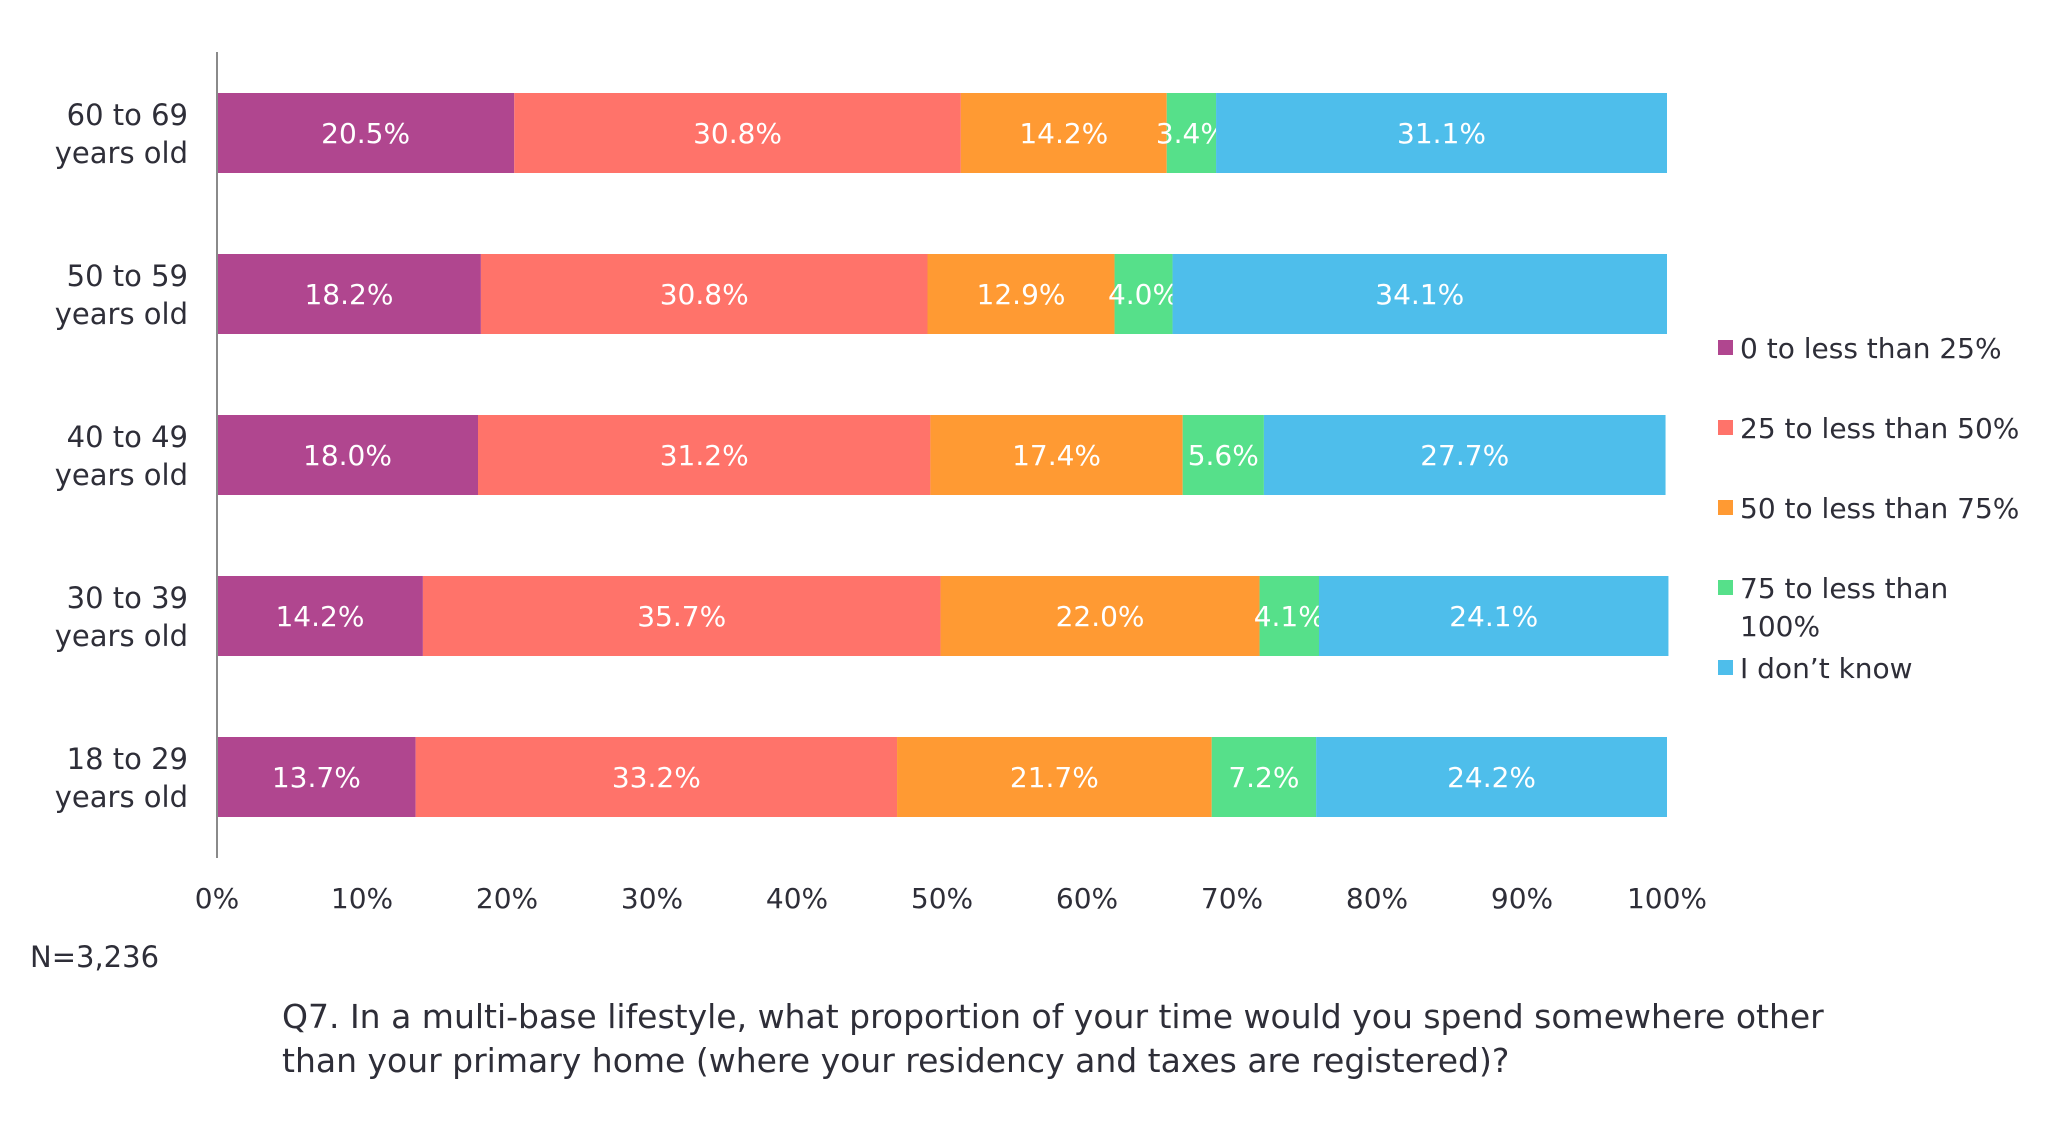 The image size is (2048, 1129). I want to click on legend-label-line: 100%, so click(1780, 626).